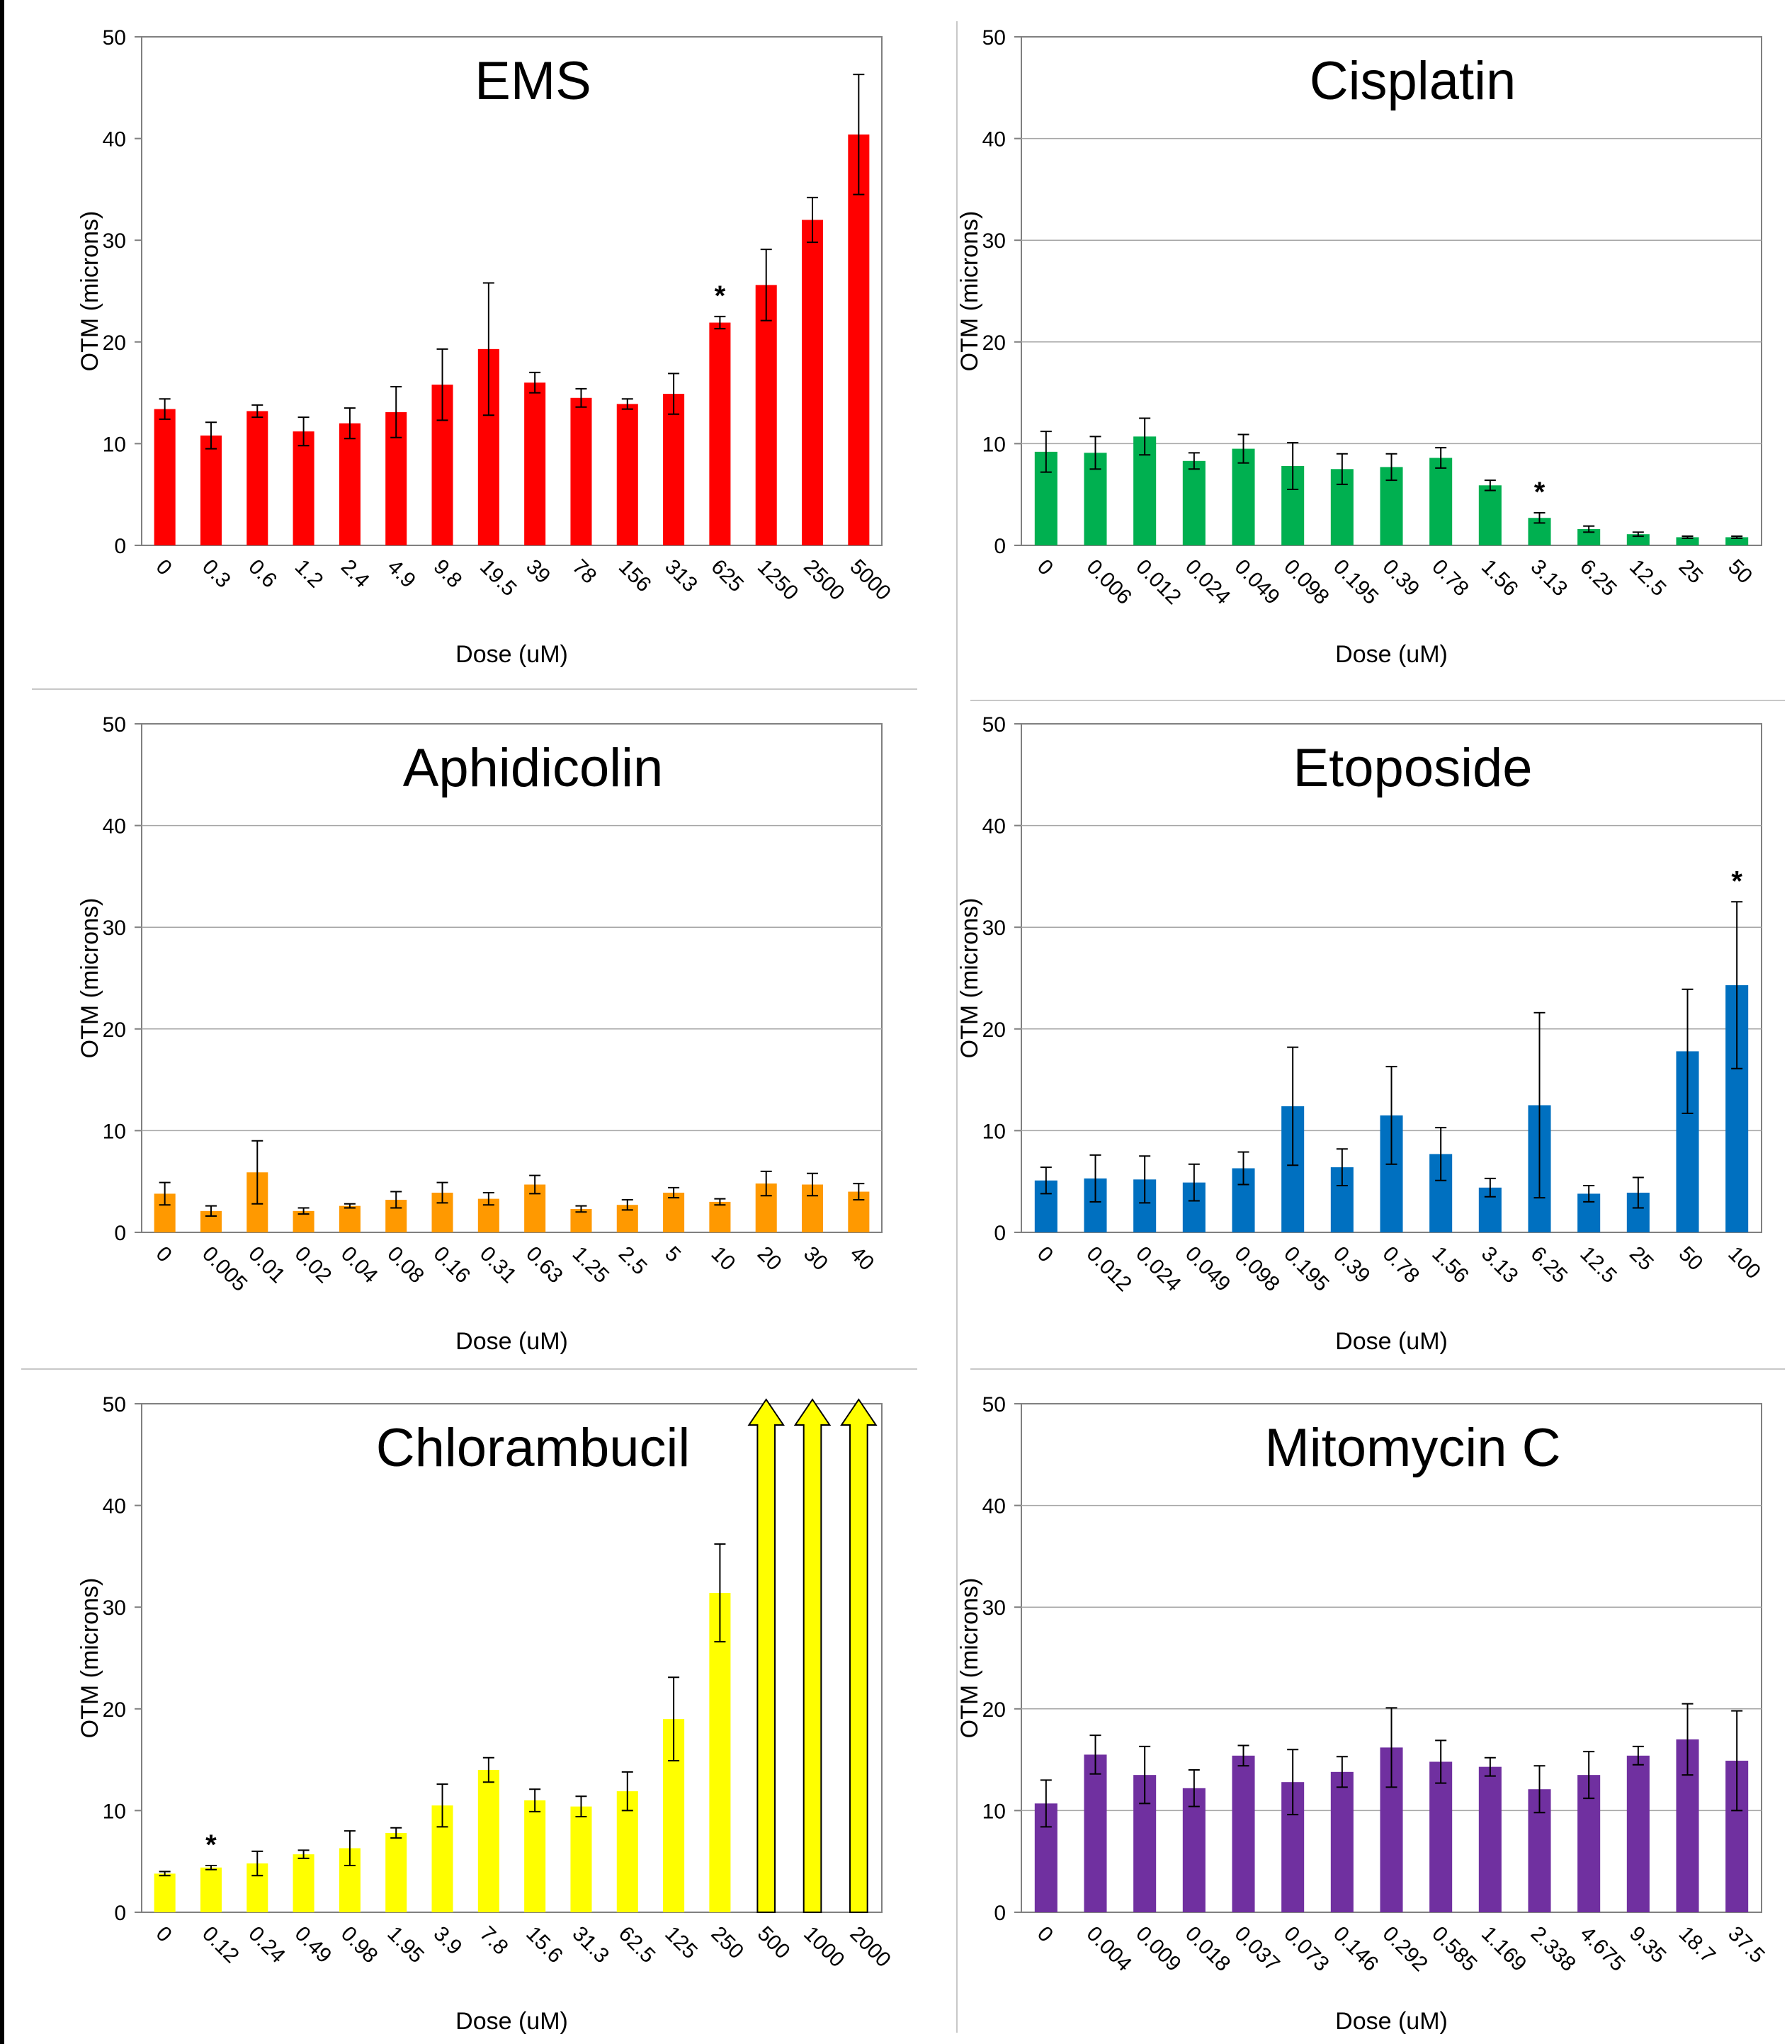 The height and width of the screenshot is (2044, 1792). Describe the element at coordinates (1450, 578) in the screenshot. I see `x-tick-label-0-78: 0.78` at that location.